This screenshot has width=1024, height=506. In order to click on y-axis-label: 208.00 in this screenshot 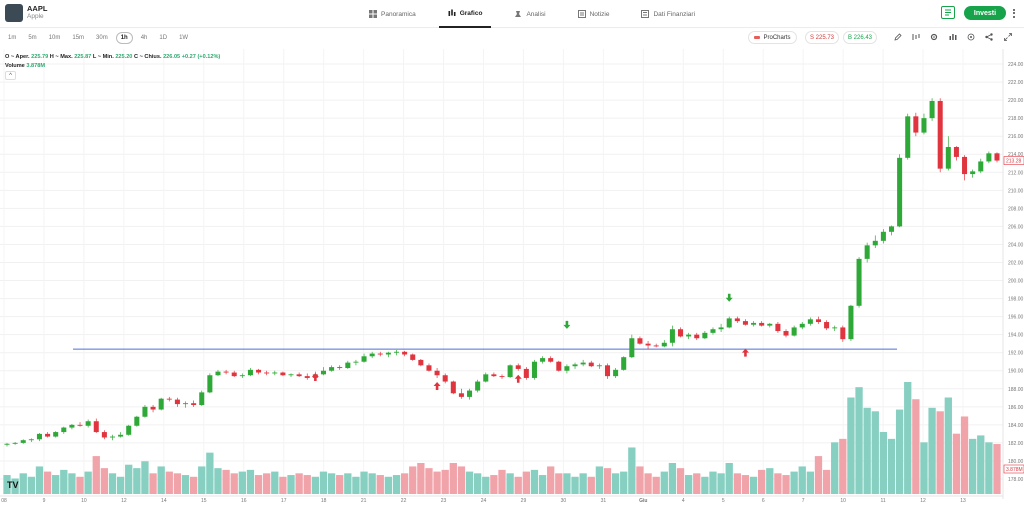, I will do `click(1016, 209)`.